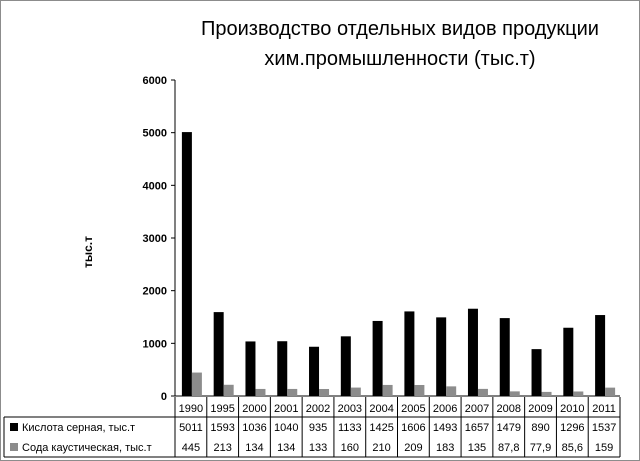 The height and width of the screenshot is (461, 640). I want to click on data-label: 1040, so click(286, 428).